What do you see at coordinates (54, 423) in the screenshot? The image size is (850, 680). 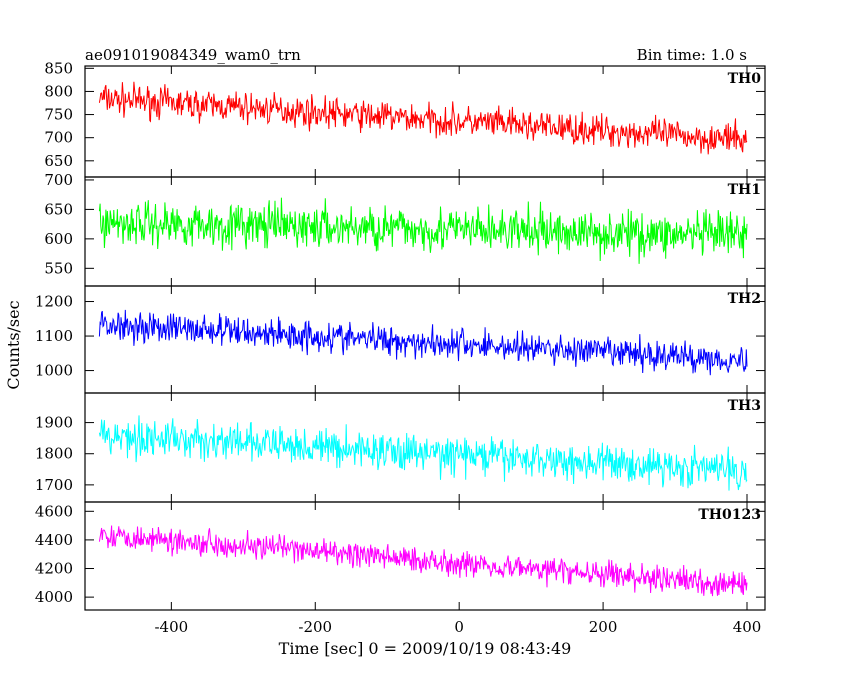 I see `y-tick-label: 1900` at bounding box center [54, 423].